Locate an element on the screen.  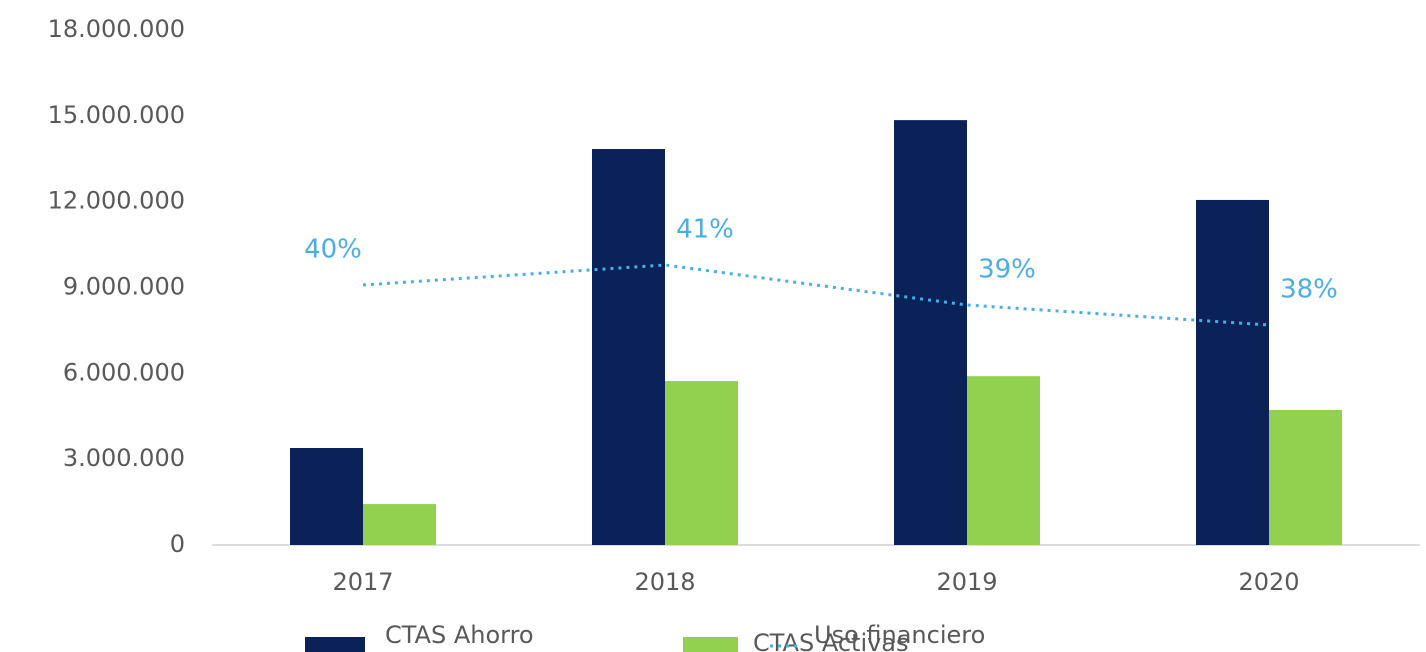
legend-label: CTAS Ahorro is located at coordinates (459, 635).